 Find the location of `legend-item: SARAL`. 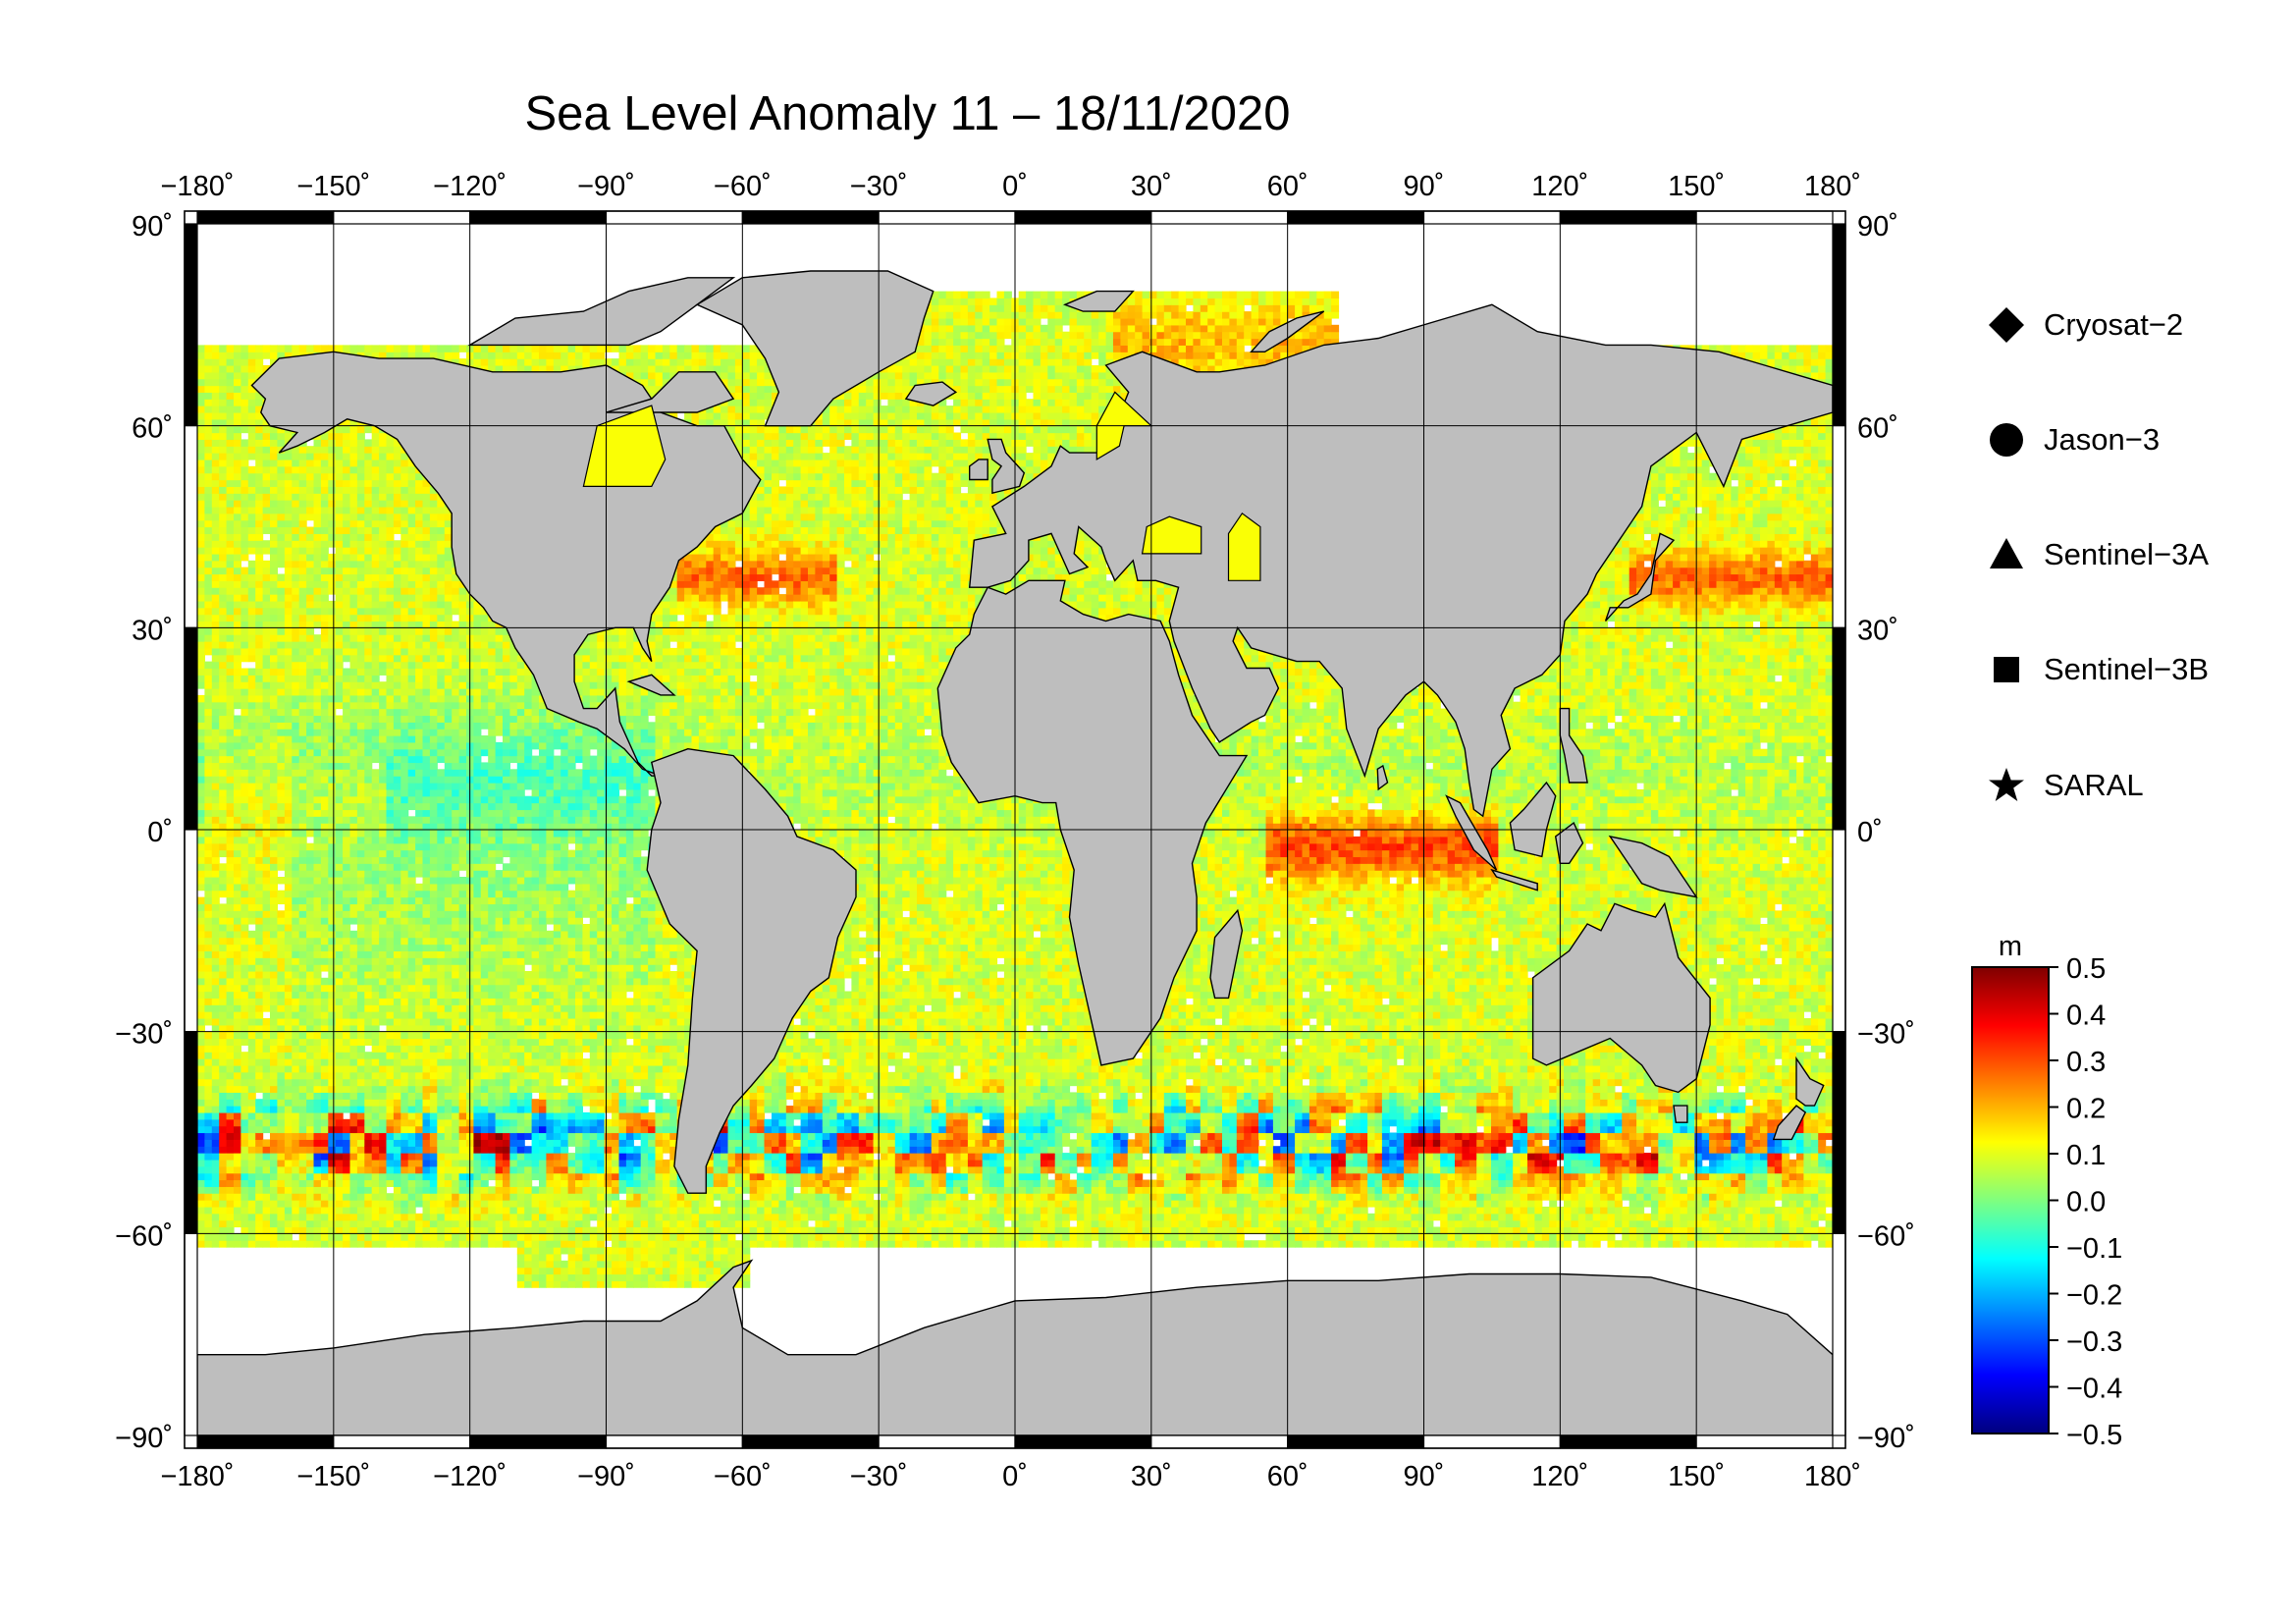

legend-item: SARAL is located at coordinates (2063, 785).